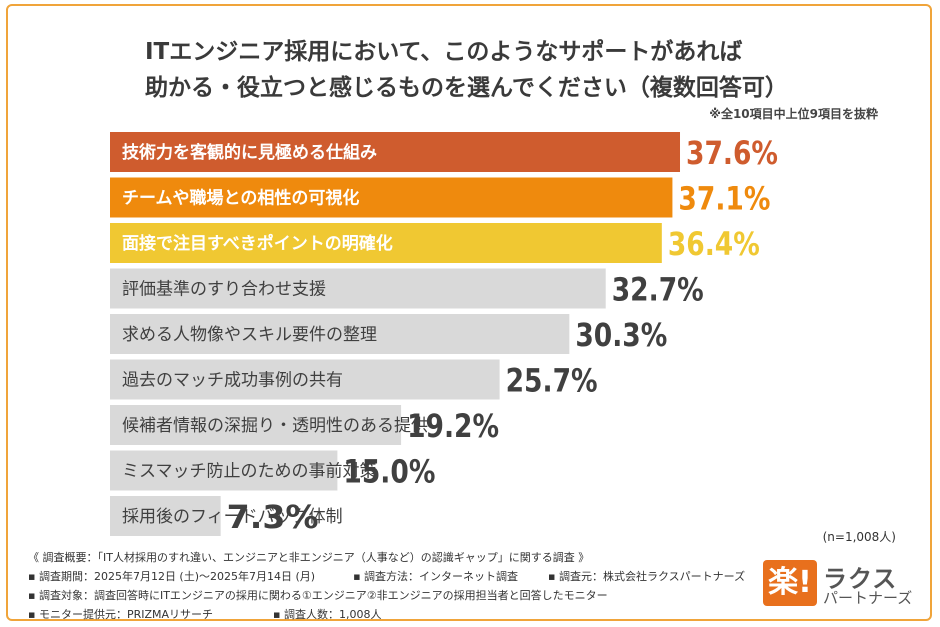 The height and width of the screenshot is (627, 940). What do you see at coordinates (732, 153) in the screenshot?
I see `value-label-1: 37.6%` at bounding box center [732, 153].